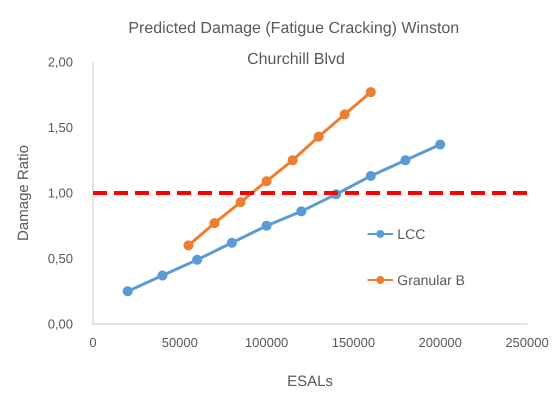  What do you see at coordinates (296, 44) in the screenshot?
I see `chart-title: Predicted Damage (Fatigue Cracking) Winston Churchill Blvd` at bounding box center [296, 44].